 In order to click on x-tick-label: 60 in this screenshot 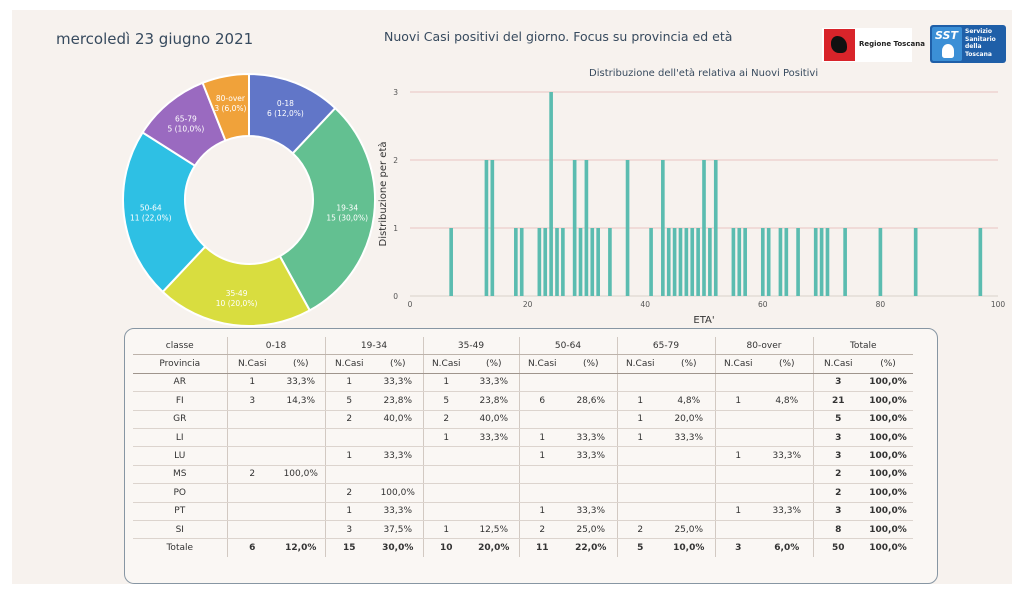, I will do `click(763, 304)`.